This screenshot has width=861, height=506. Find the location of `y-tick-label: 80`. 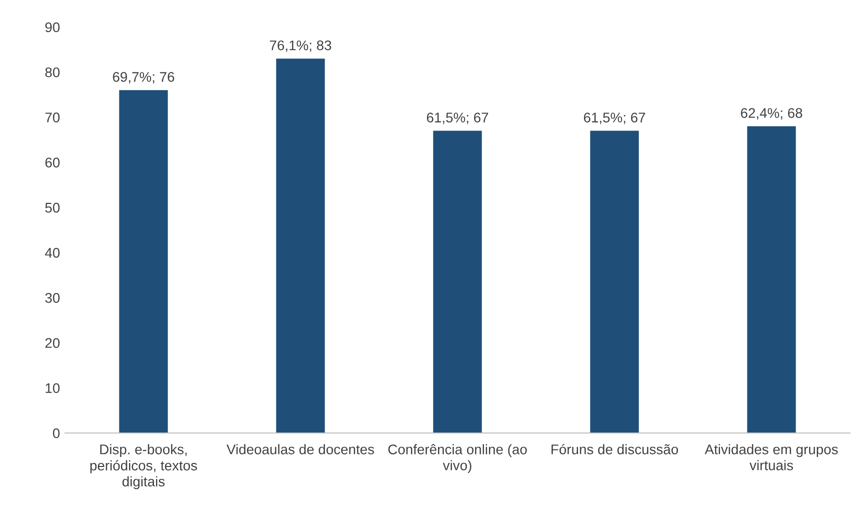

y-tick-label: 80 is located at coordinates (52, 72).